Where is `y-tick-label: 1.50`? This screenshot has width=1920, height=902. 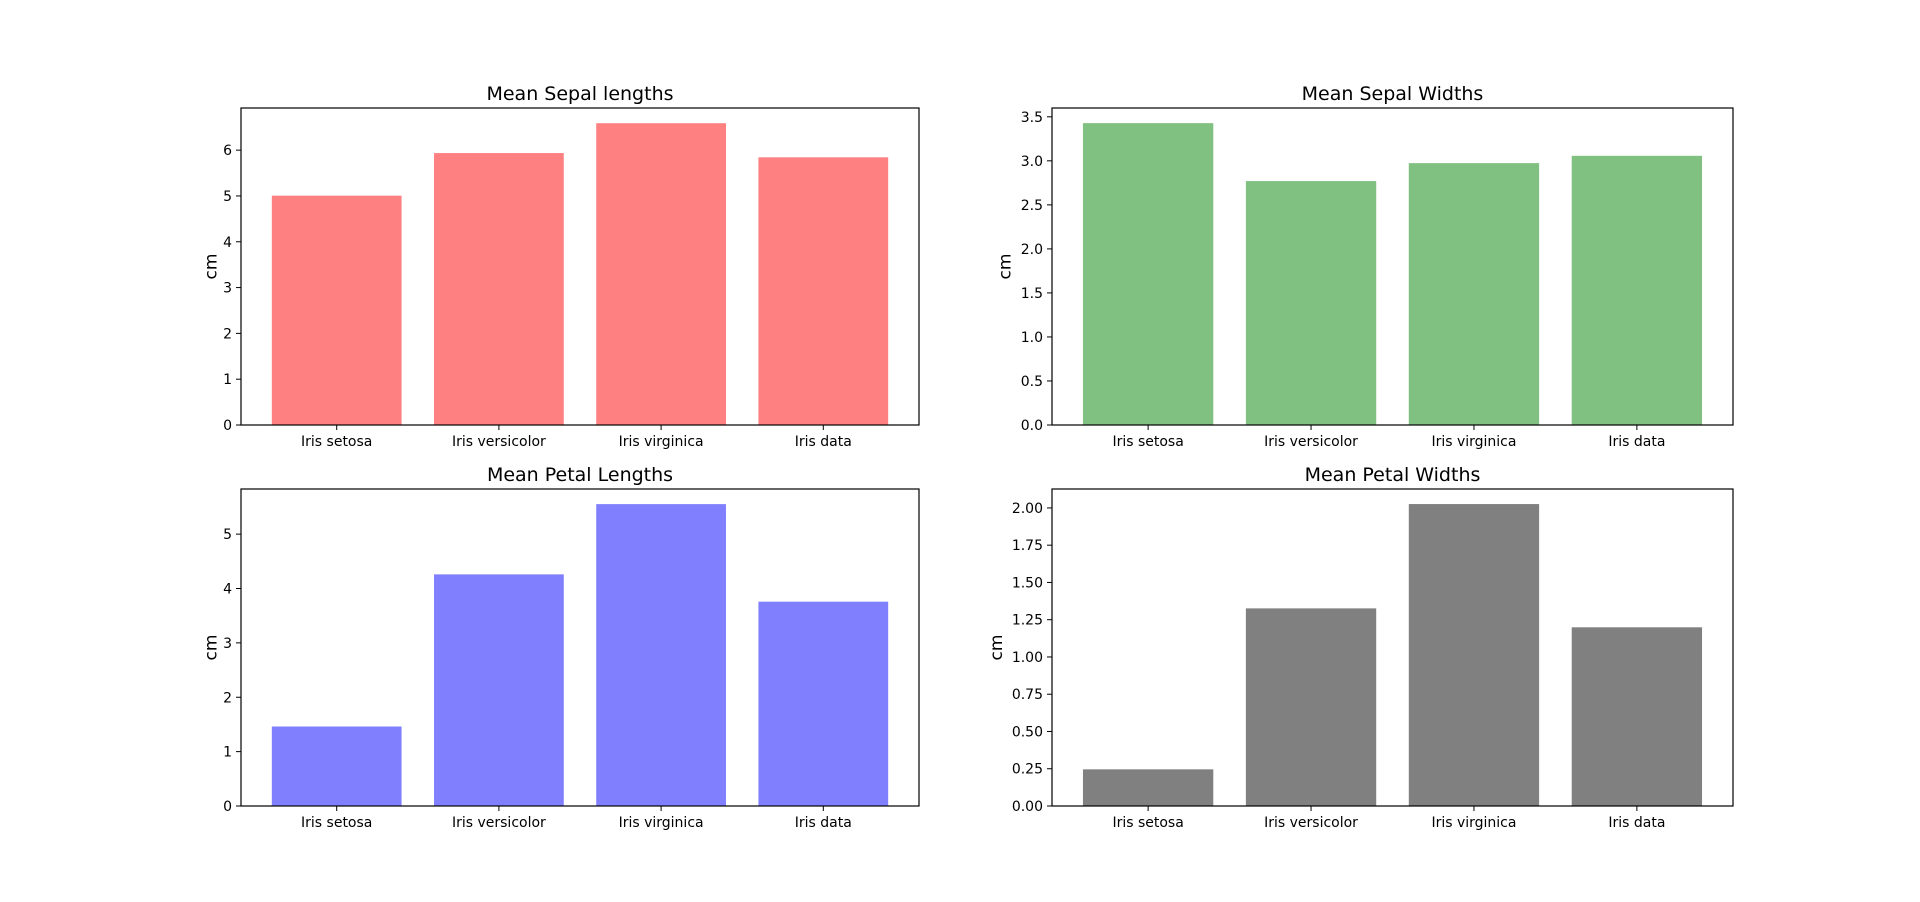 y-tick-label: 1.50 is located at coordinates (1027, 583).